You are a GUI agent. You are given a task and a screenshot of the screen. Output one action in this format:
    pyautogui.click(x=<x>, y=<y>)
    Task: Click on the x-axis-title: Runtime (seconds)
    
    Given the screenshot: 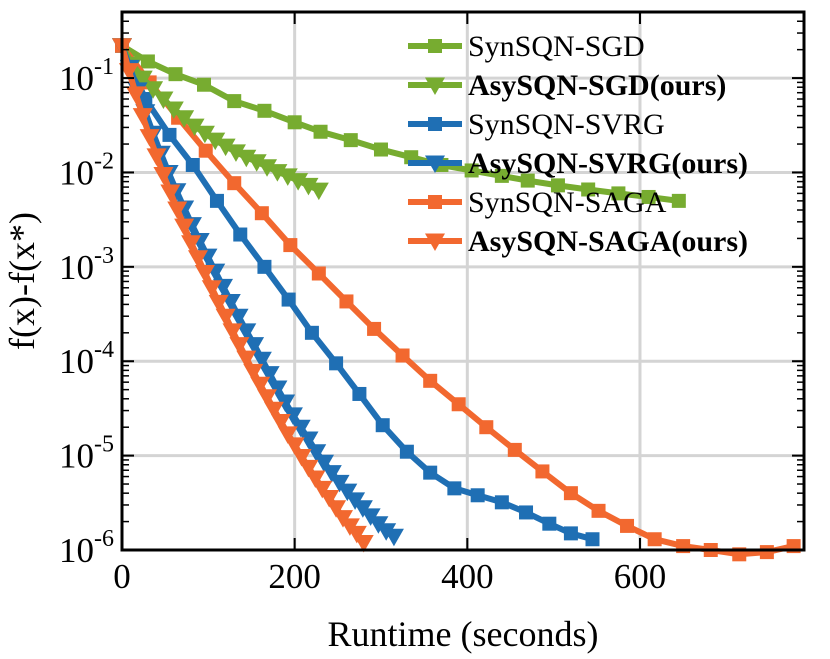 What is the action you would take?
    pyautogui.click(x=463, y=634)
    